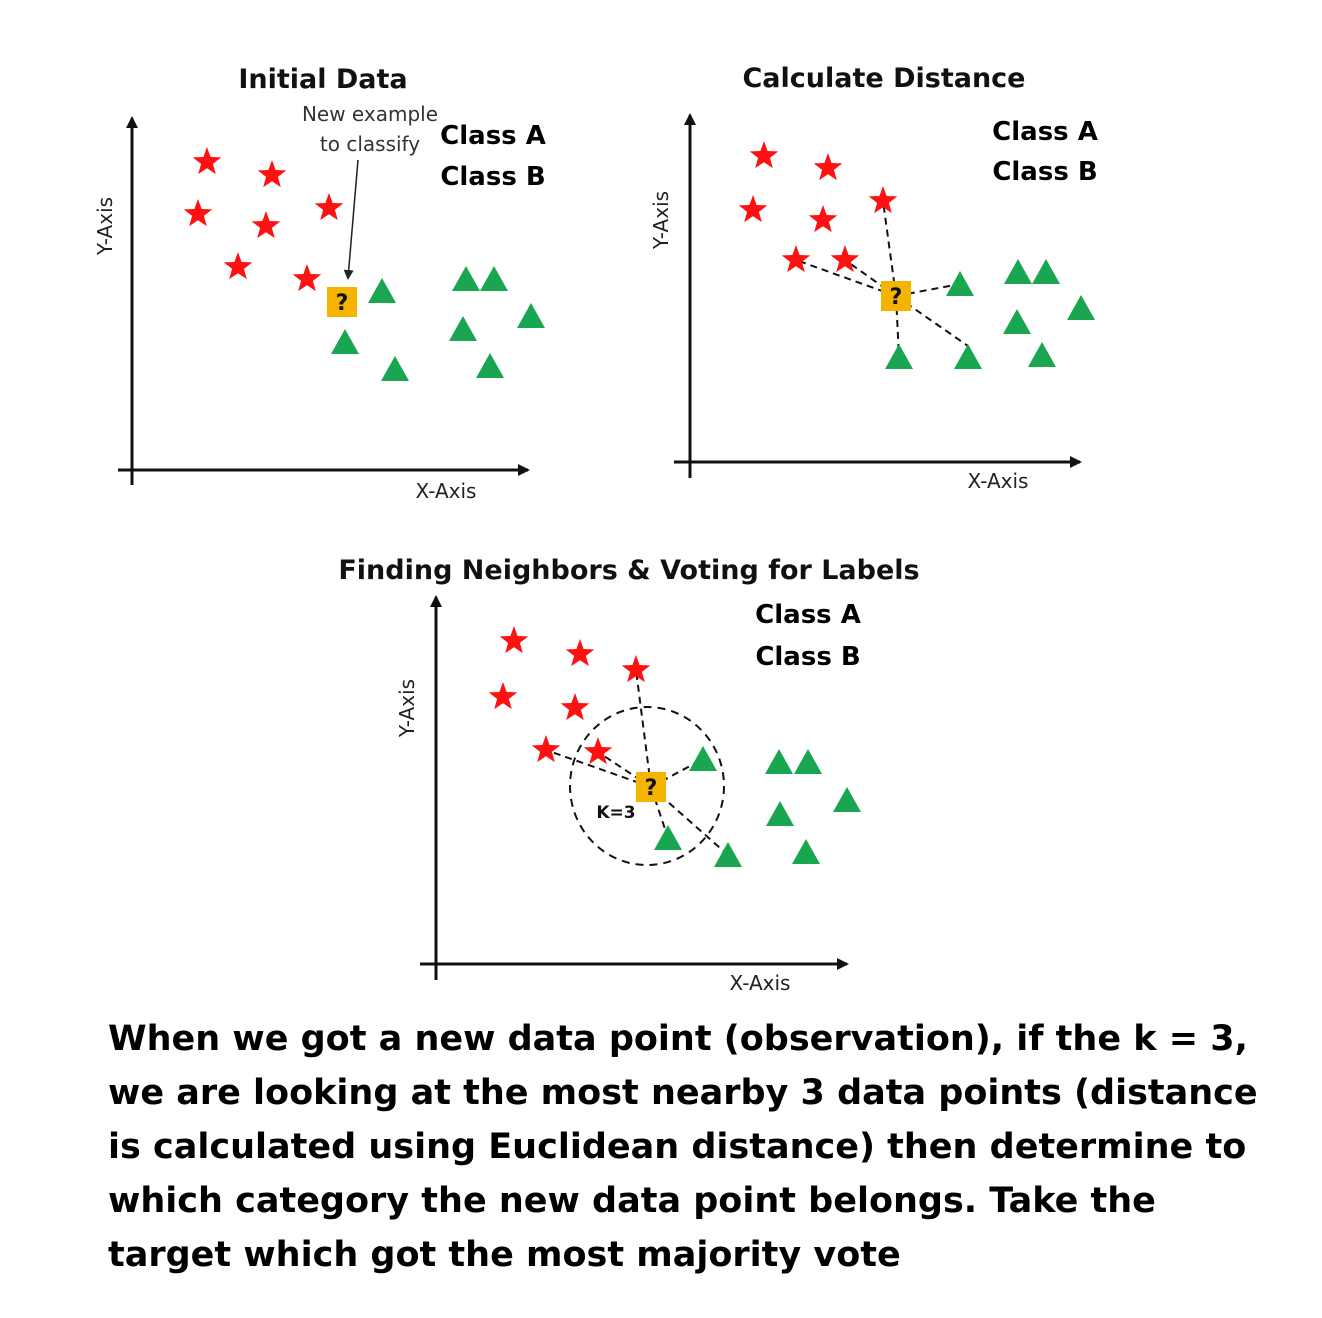 This screenshot has height=1318, width=1322. I want to click on k-label: K=3, so click(615, 813).